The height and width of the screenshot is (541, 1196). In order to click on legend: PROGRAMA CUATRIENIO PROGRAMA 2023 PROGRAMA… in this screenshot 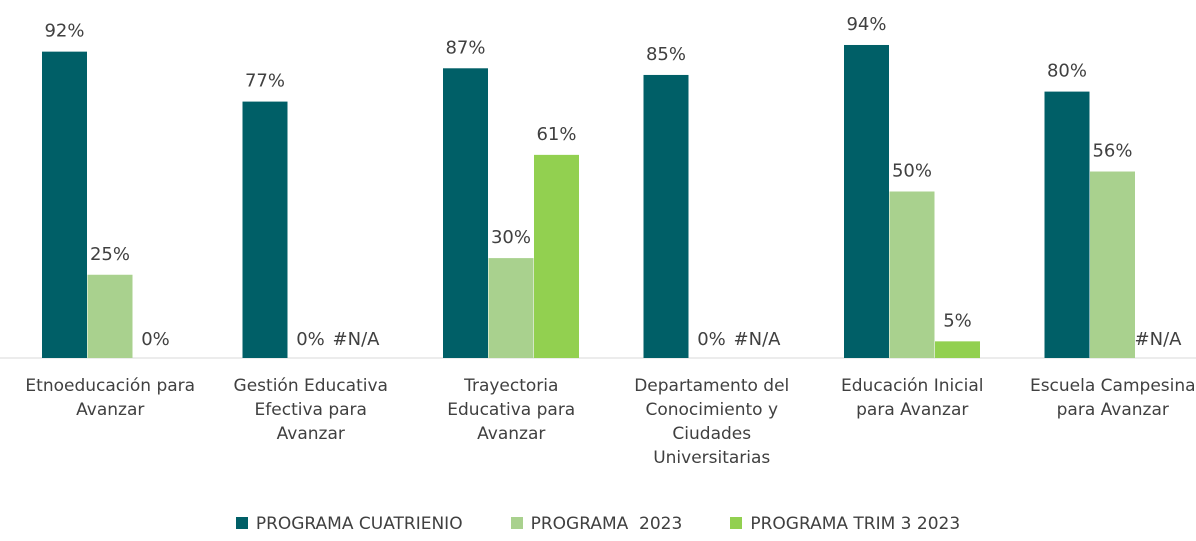, I will do `click(598, 524)`.